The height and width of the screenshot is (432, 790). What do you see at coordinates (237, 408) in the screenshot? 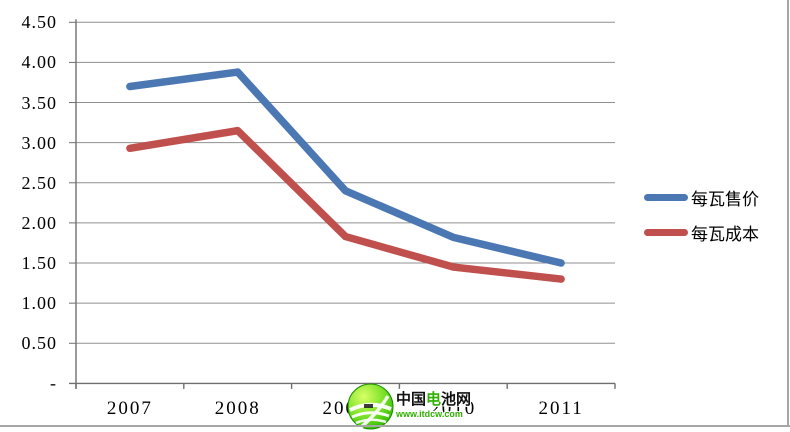
I see `x-tick-label: 2008` at bounding box center [237, 408].